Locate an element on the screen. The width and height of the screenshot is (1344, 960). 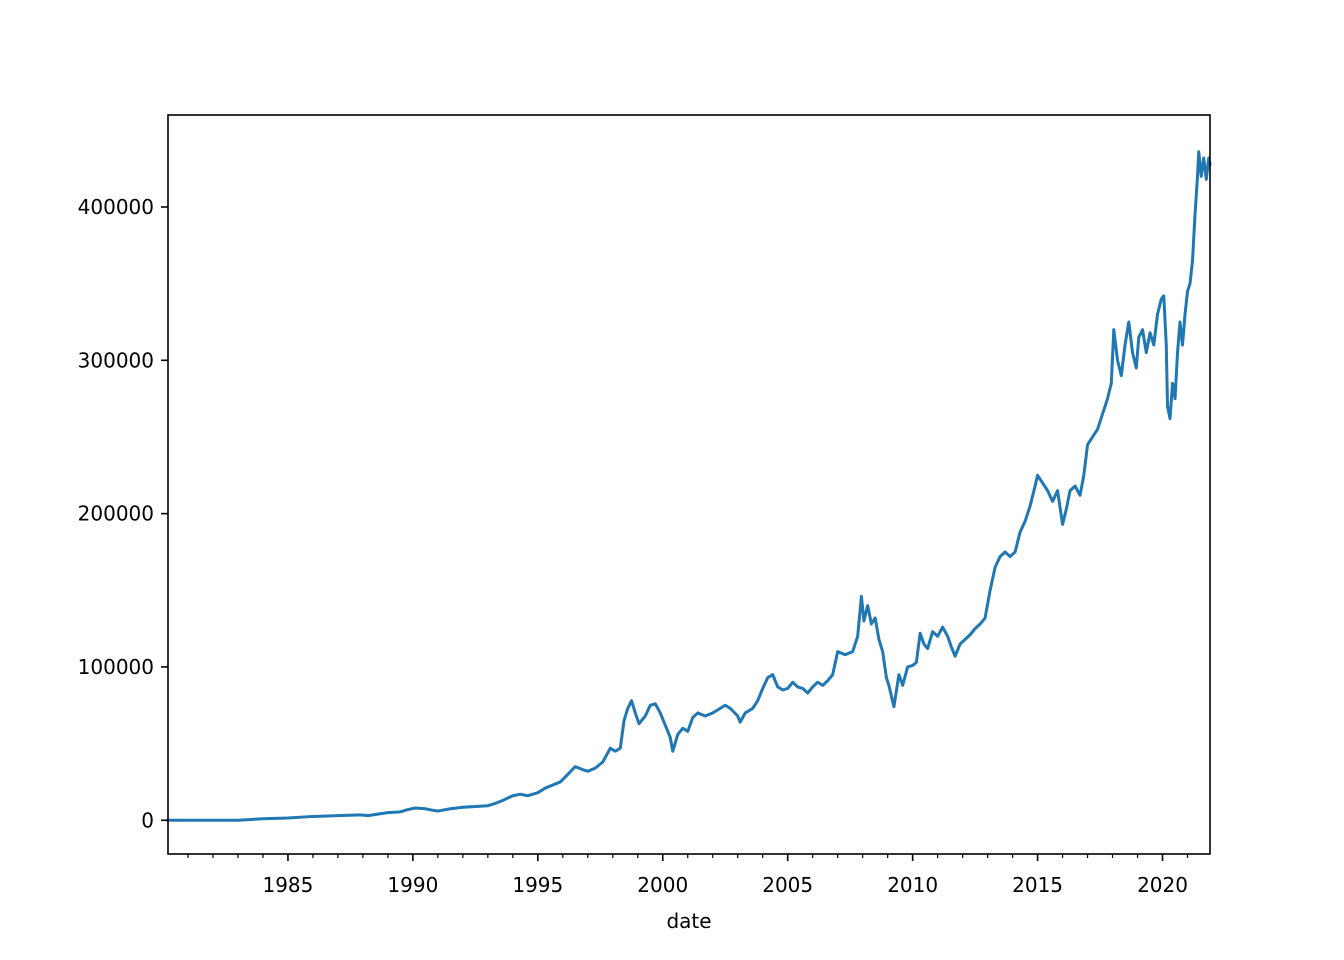
y-axis: 0 100000 200000 300000 400000 is located at coordinates (123, 513).